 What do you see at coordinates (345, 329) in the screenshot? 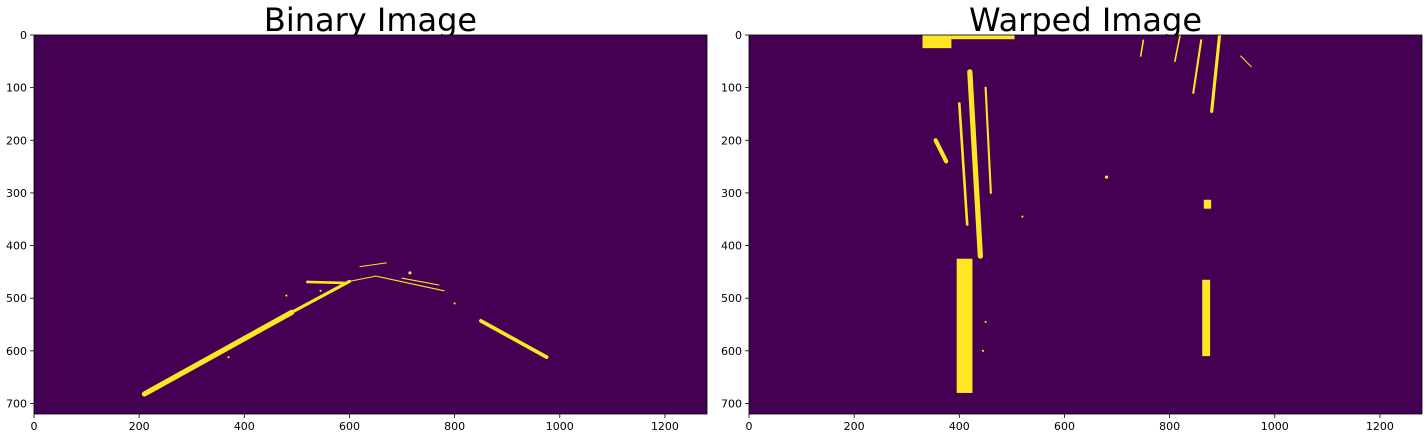
I see `image-content` at bounding box center [345, 329].